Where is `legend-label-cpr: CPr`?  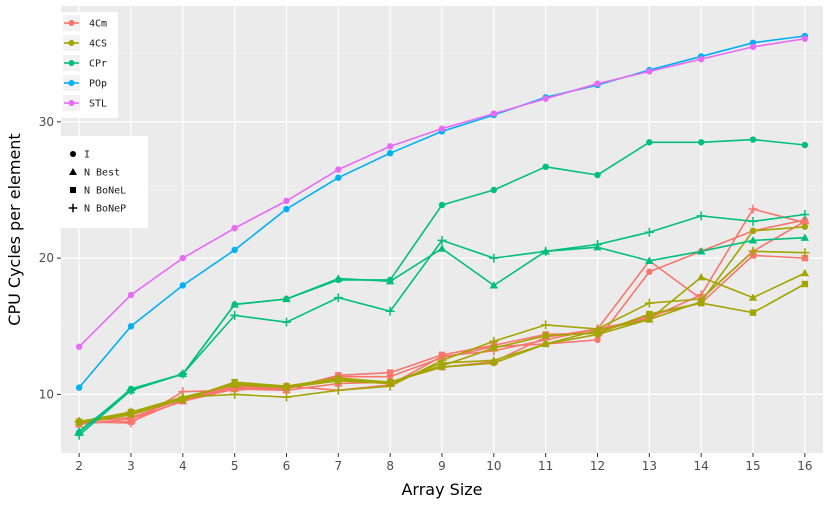
legend-label-cpr: CPr is located at coordinates (98, 64).